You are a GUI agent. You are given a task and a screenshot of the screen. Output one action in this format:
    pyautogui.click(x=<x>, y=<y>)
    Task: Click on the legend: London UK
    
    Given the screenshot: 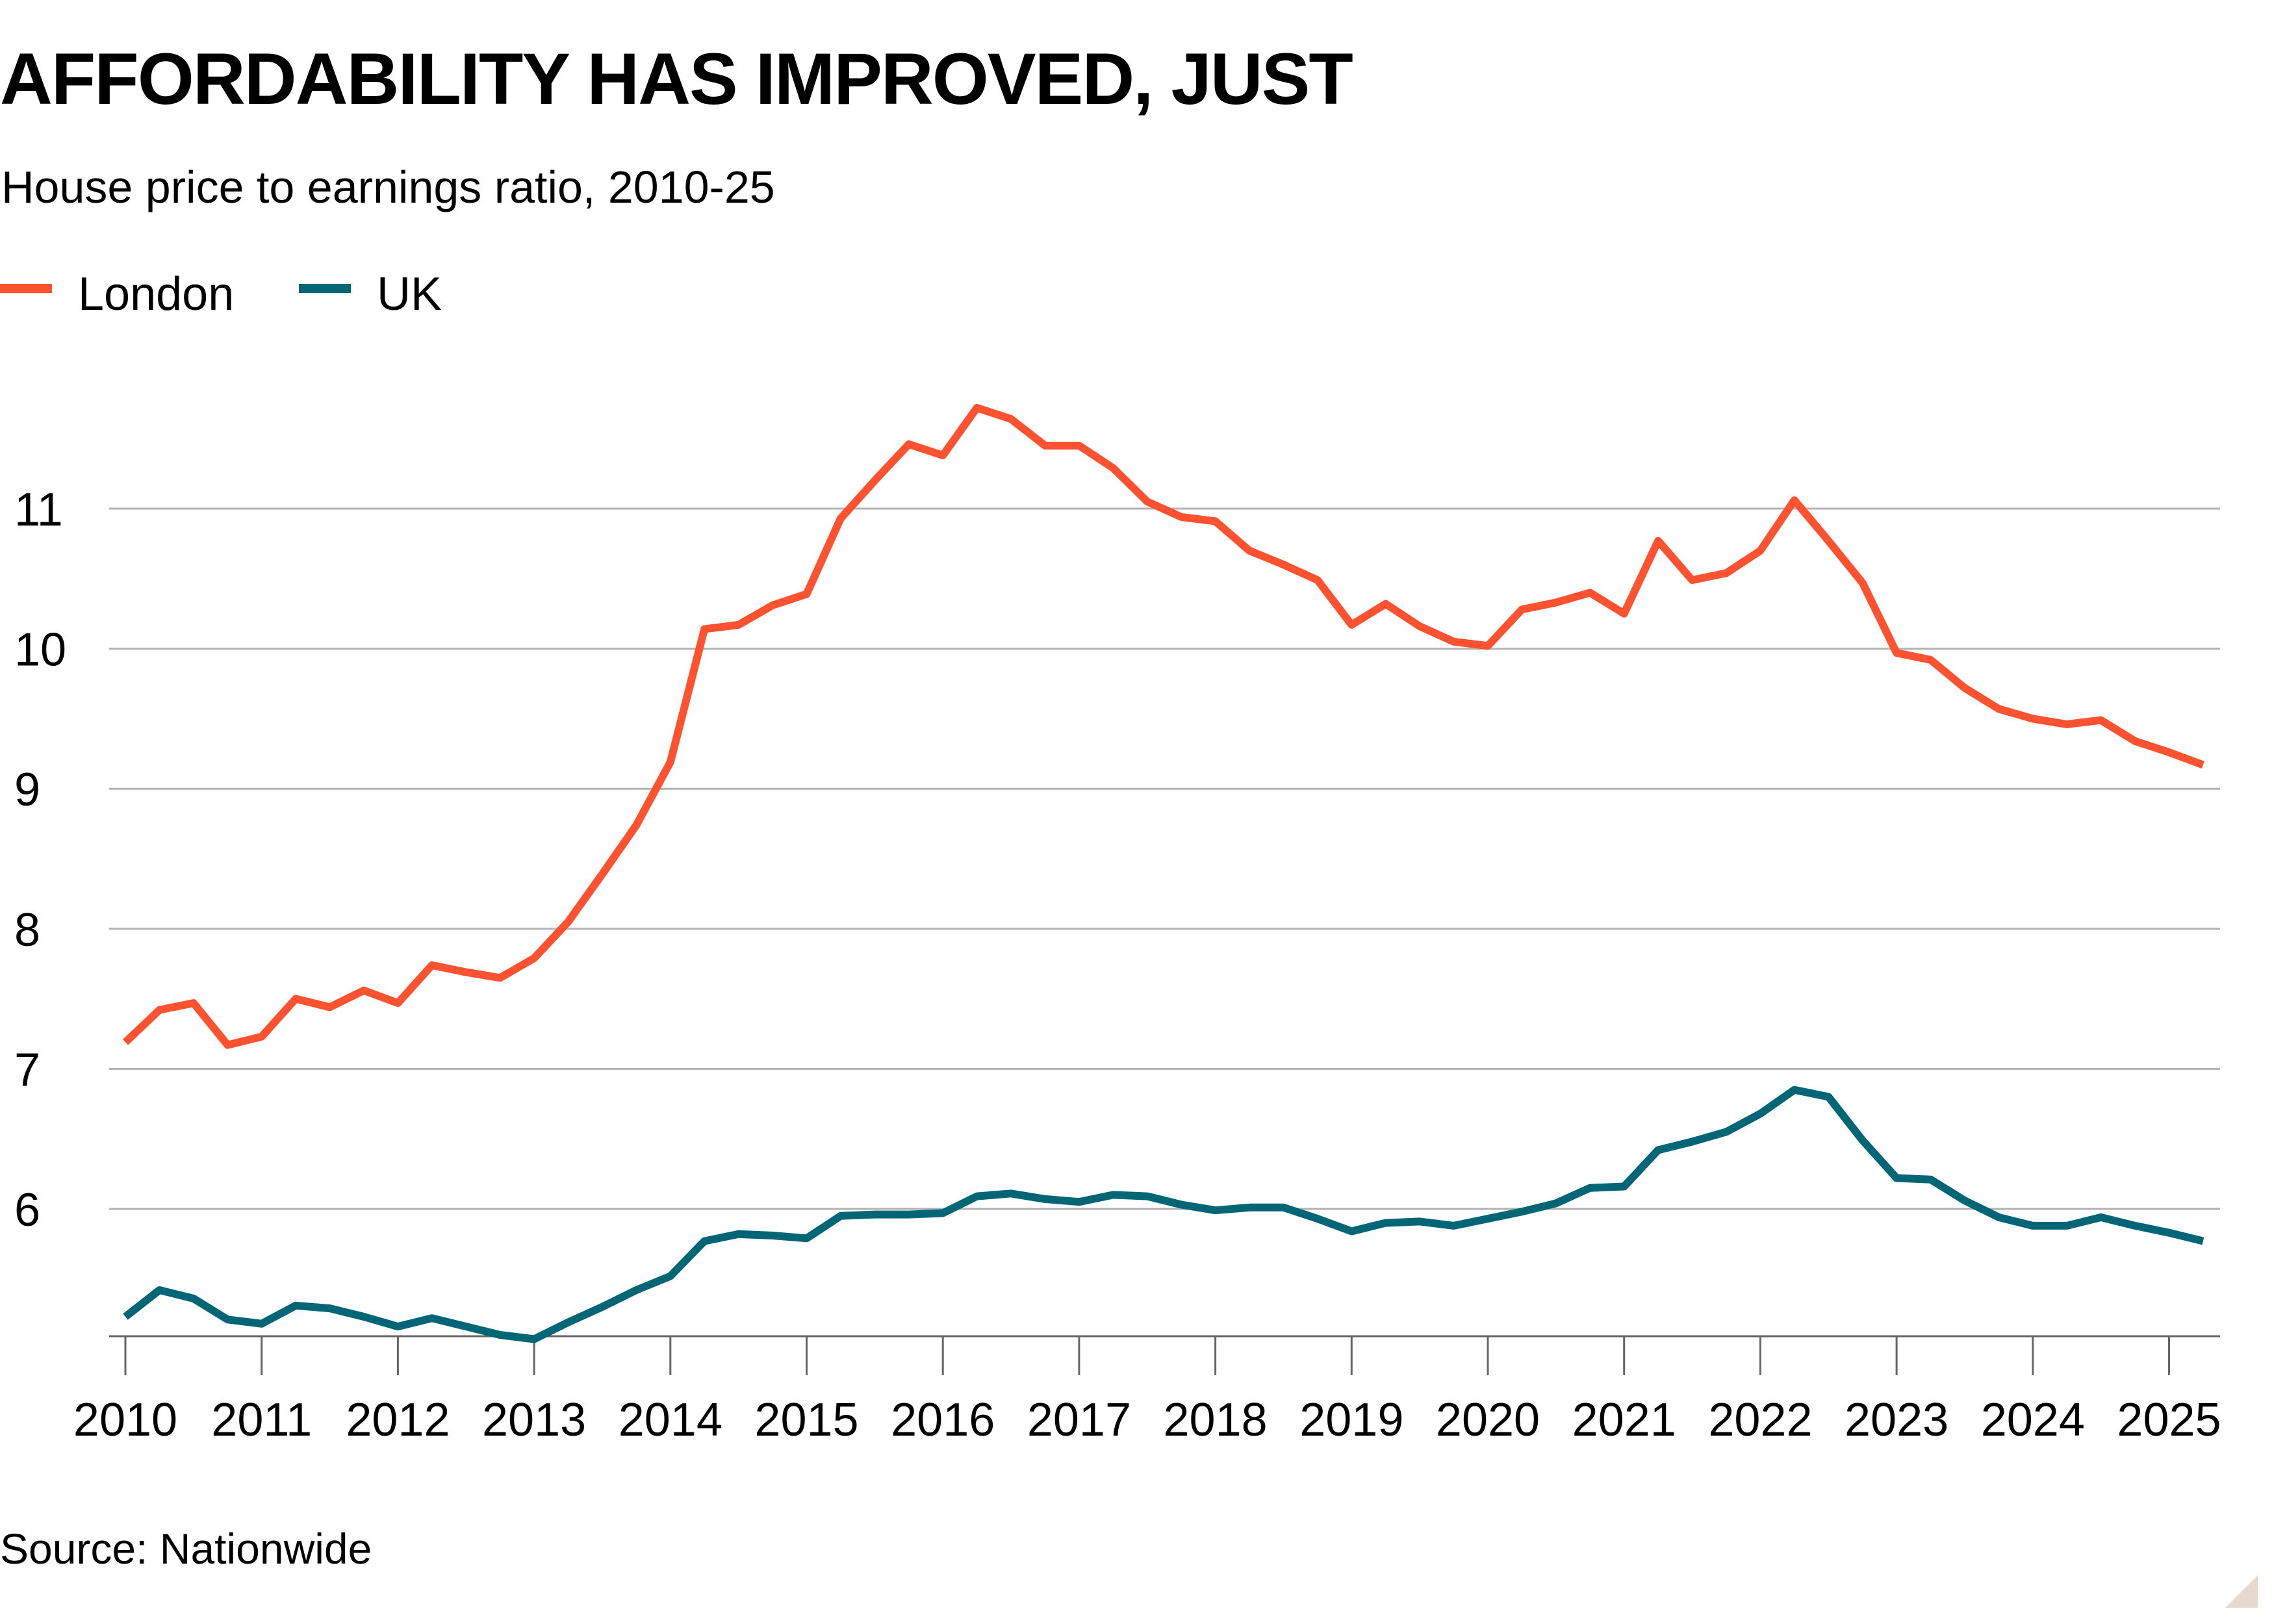 What is the action you would take?
    pyautogui.click(x=221, y=294)
    